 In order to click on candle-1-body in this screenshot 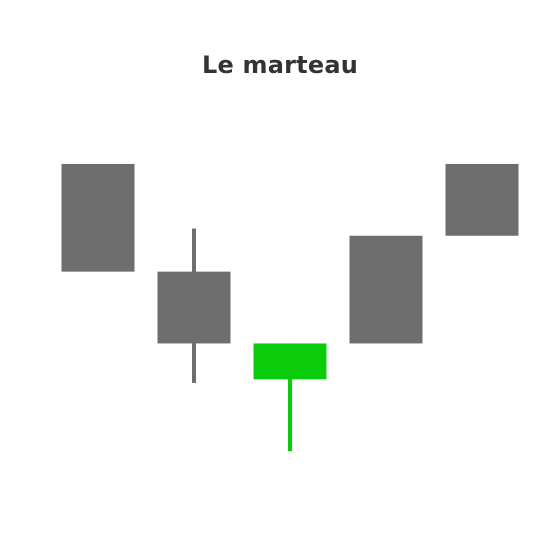, I will do `click(98, 217)`.